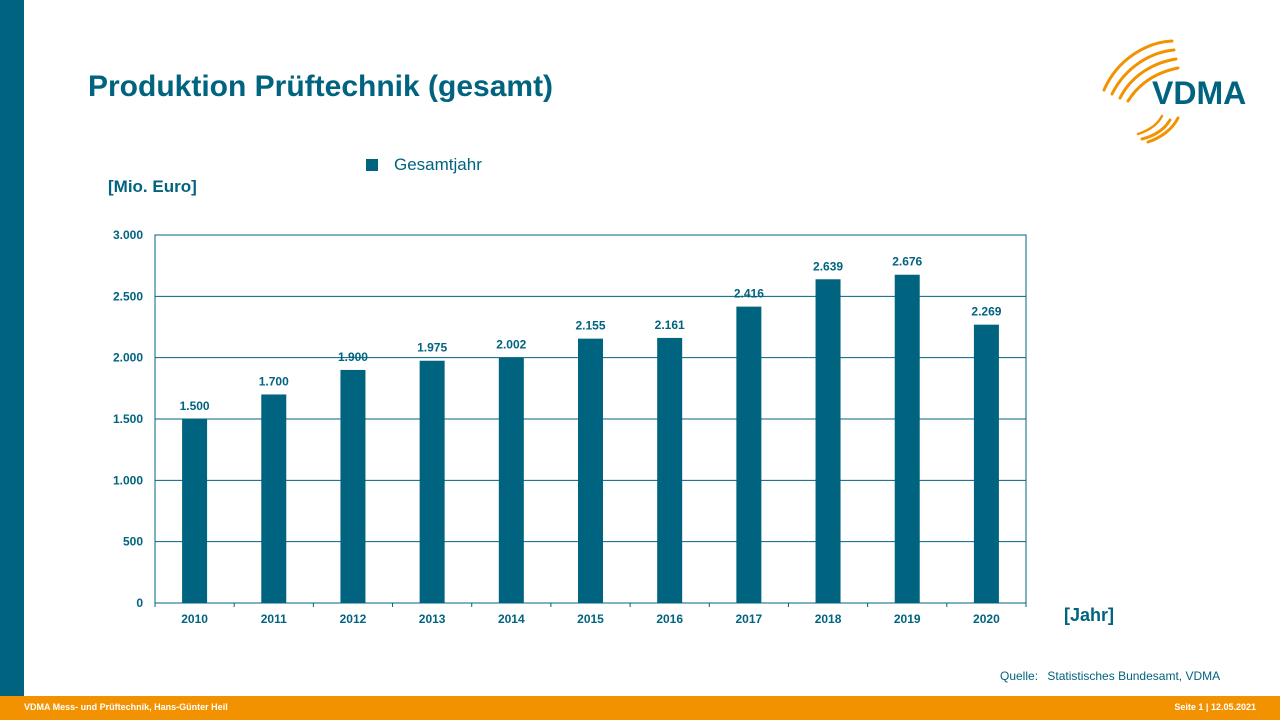  Describe the element at coordinates (133, 542) in the screenshot. I see `y-tick-label: 500` at that location.